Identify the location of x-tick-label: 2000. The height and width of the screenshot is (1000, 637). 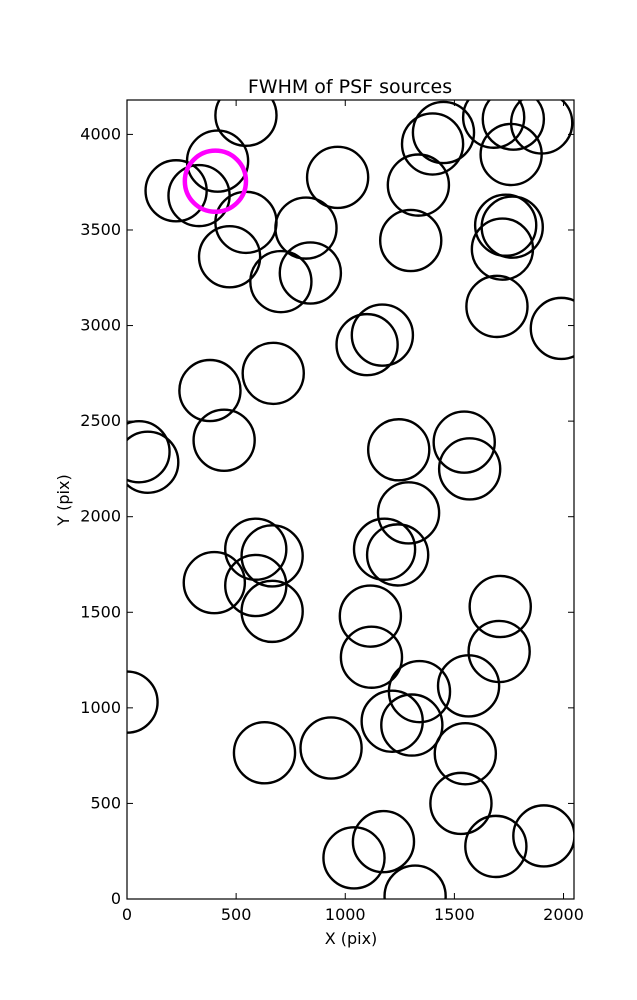
(563, 914).